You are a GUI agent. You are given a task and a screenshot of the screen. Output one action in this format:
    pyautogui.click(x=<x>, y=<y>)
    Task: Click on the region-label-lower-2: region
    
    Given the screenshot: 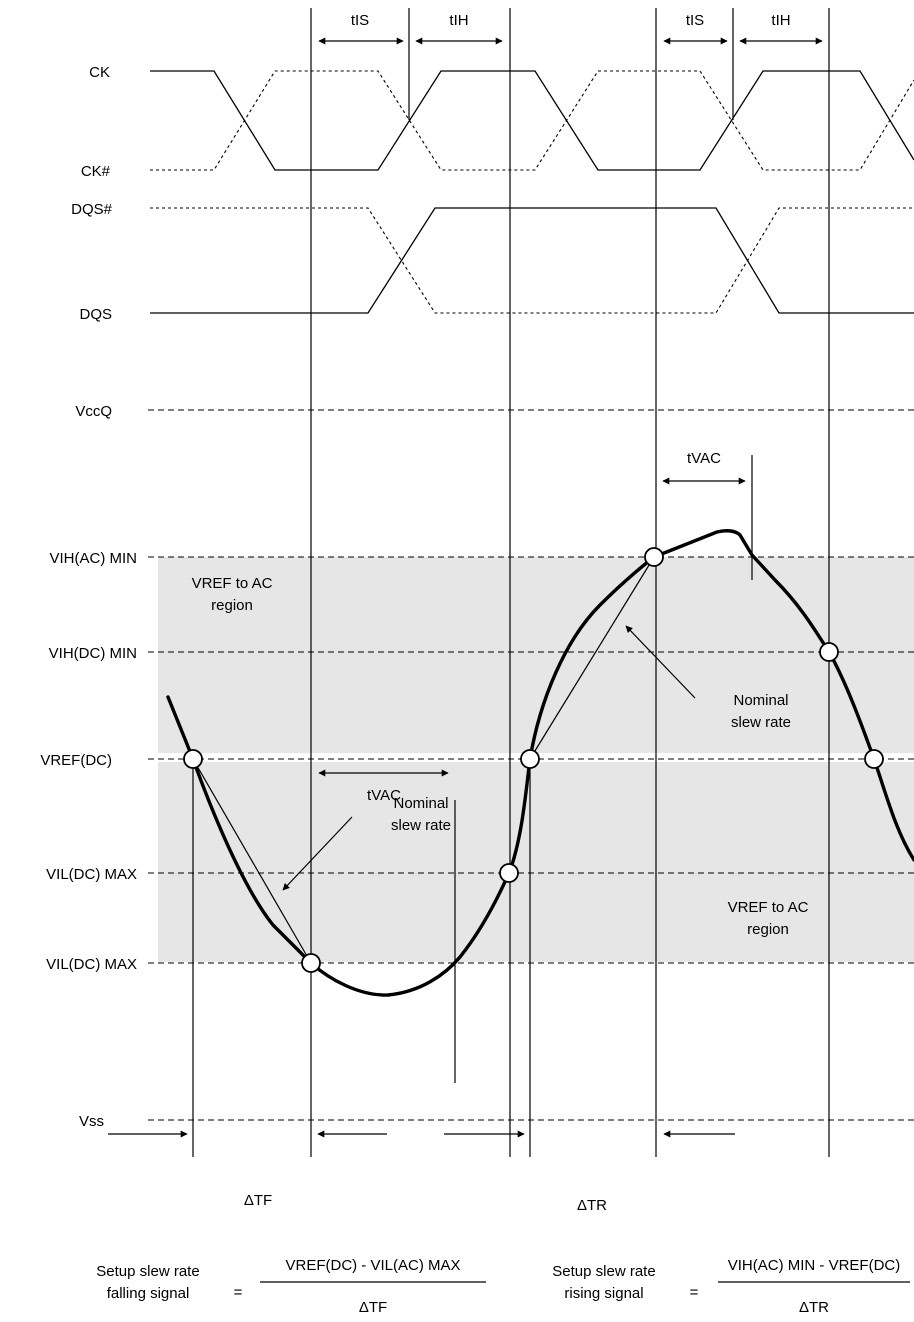 What is the action you would take?
    pyautogui.click(x=768, y=929)
    